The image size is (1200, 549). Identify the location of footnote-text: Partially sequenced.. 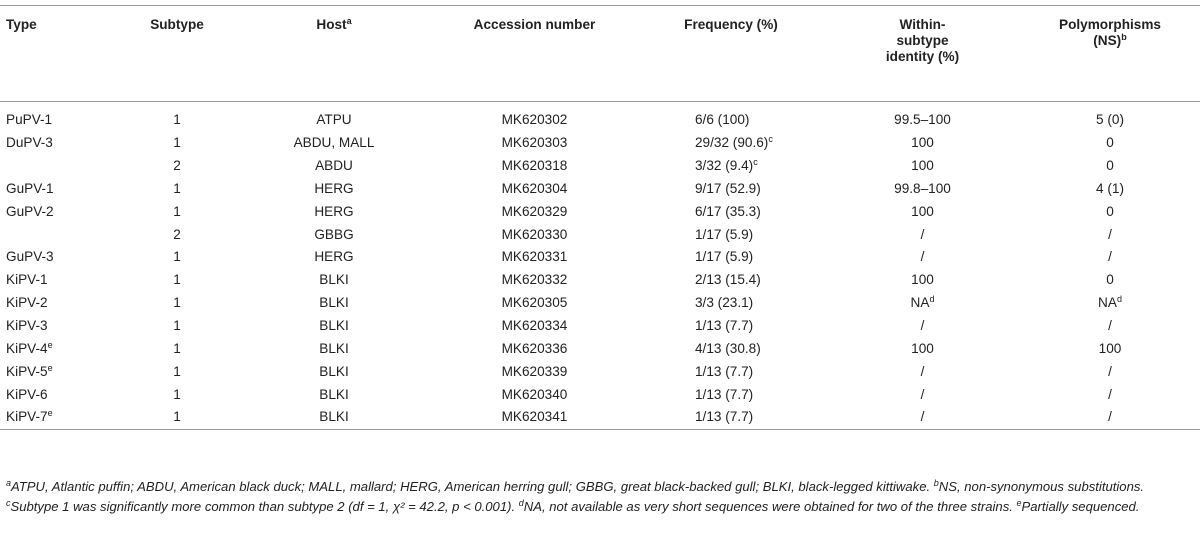
(1080, 506).